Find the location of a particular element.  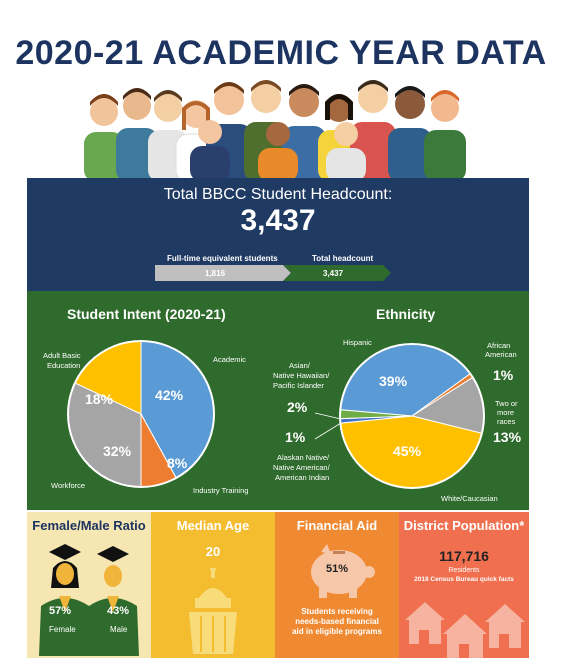

intent-outline is located at coordinates (141, 414).